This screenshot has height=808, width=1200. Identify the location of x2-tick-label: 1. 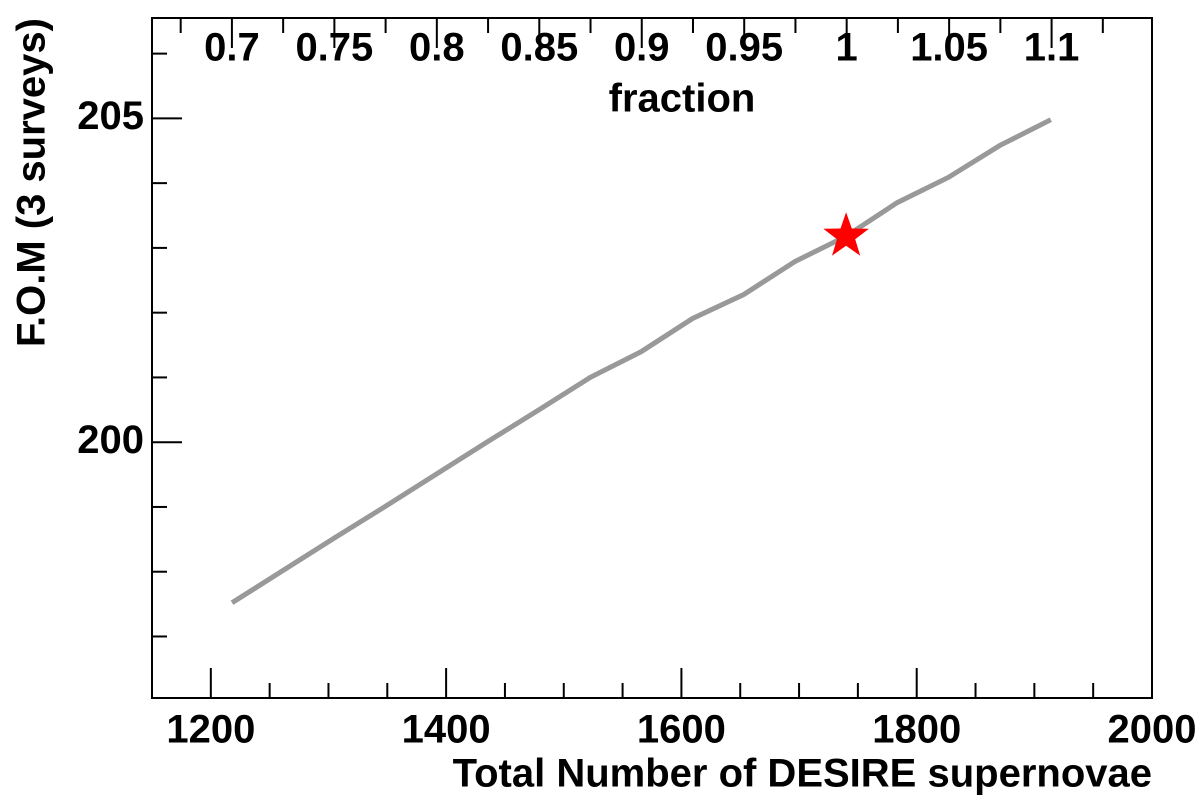
(847, 48).